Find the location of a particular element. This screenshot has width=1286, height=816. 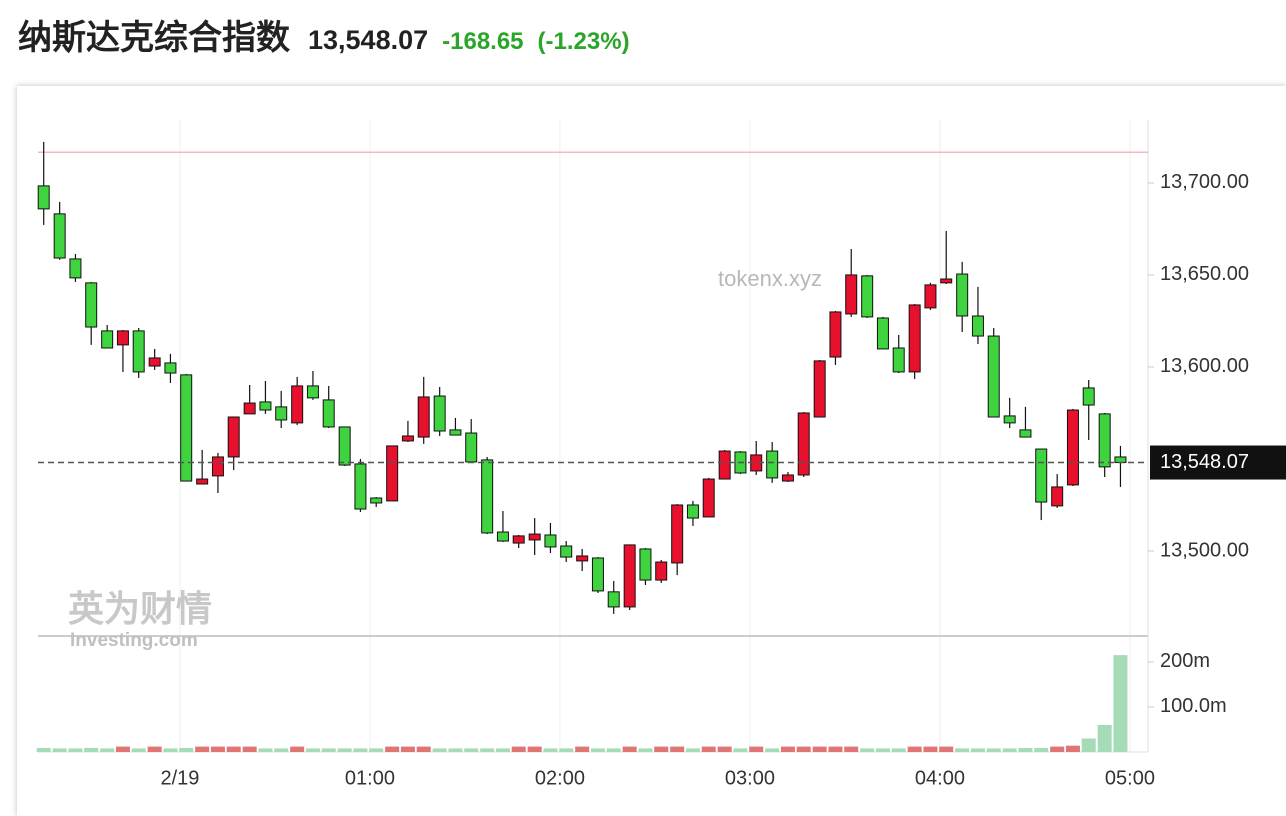

change: -168.65 is located at coordinates (483, 41).